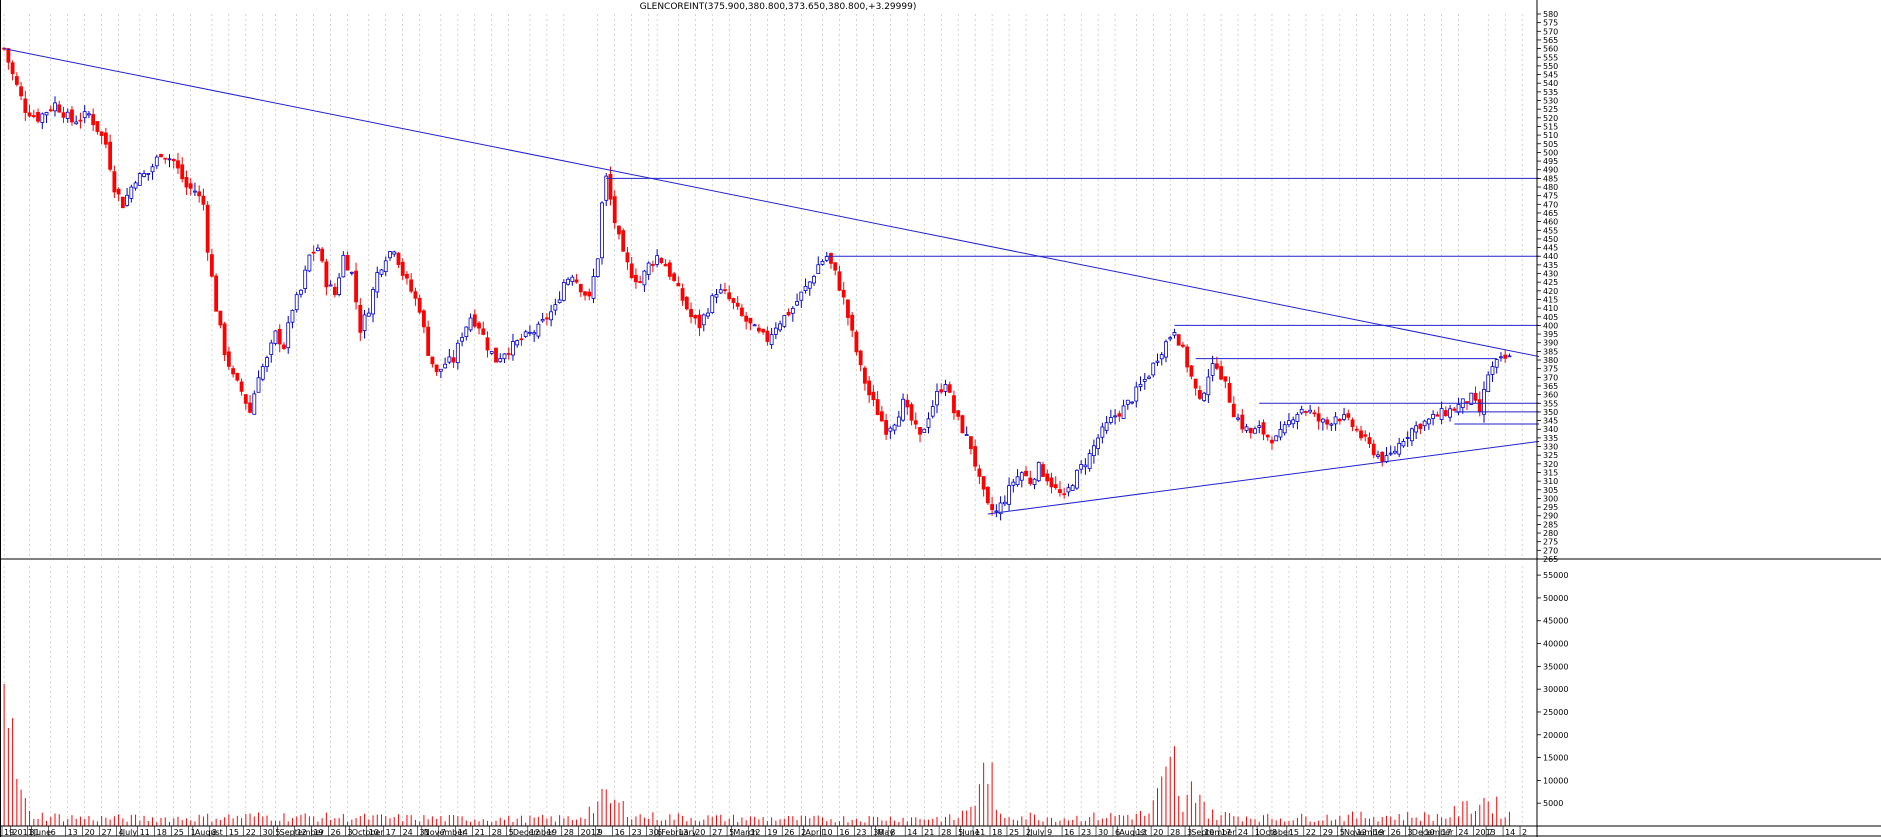  Describe the element at coordinates (1550, 455) in the screenshot. I see `price-tick-label: 325` at that location.